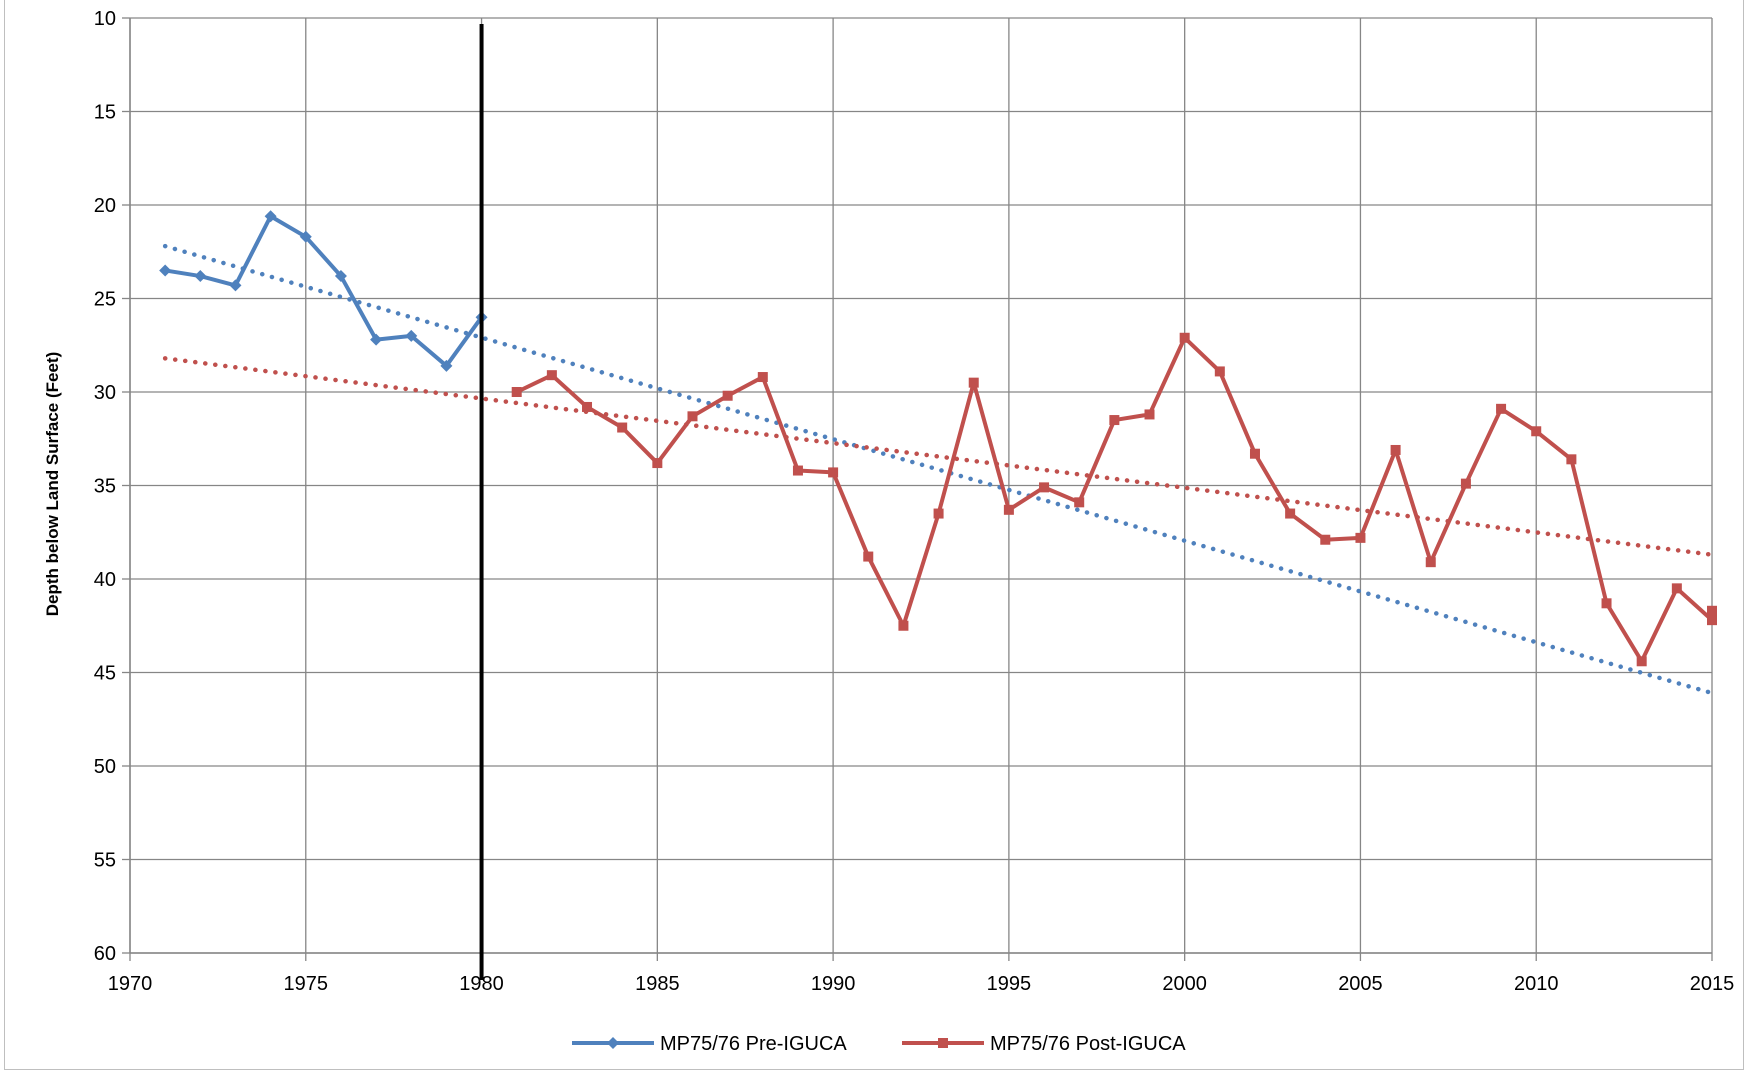 This screenshot has width=1750, height=1075. I want to click on x-tick-label: 2010, so click(1536, 984).